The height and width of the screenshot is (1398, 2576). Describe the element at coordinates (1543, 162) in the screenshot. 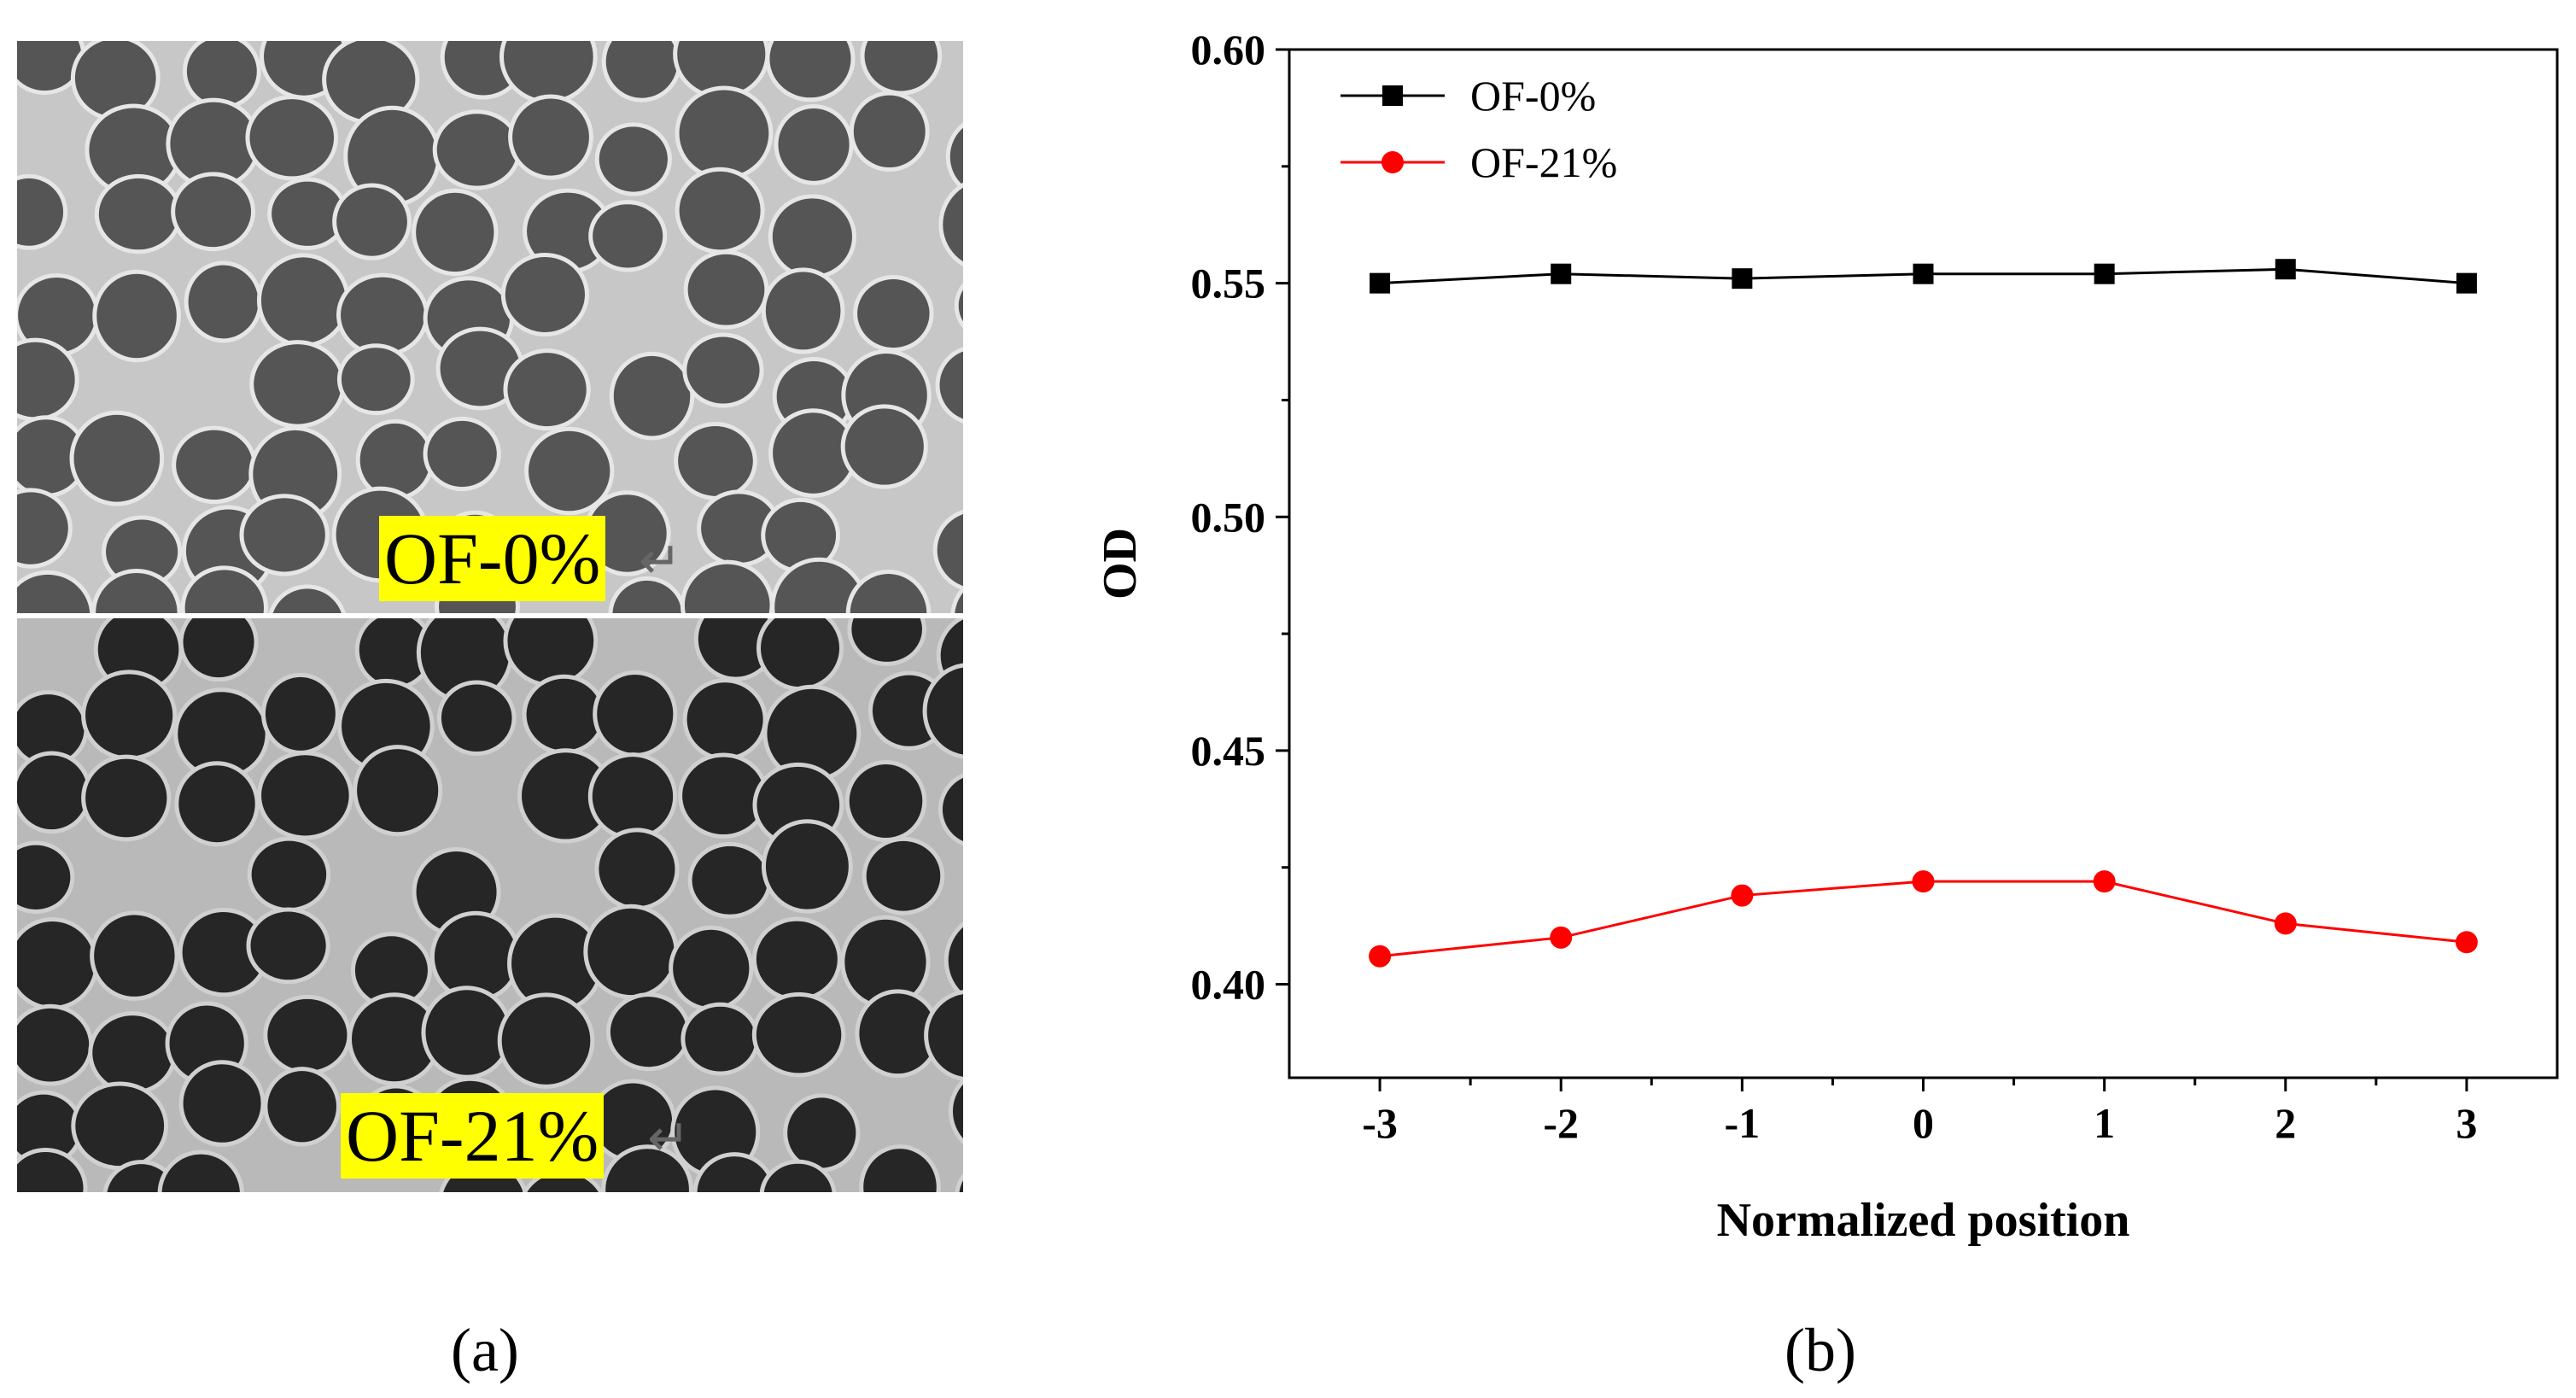

I see `legend-label: OF-21%` at that location.